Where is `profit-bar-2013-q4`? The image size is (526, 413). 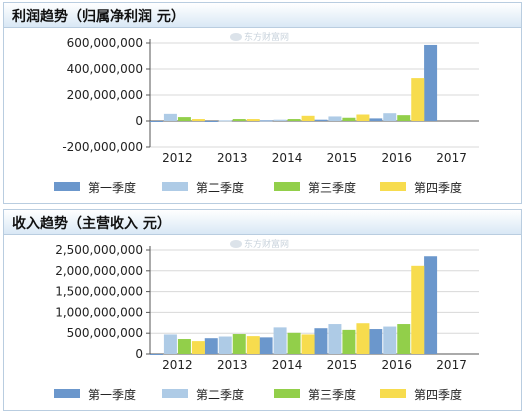
profit-bar-2013-q4 is located at coordinates (253, 120).